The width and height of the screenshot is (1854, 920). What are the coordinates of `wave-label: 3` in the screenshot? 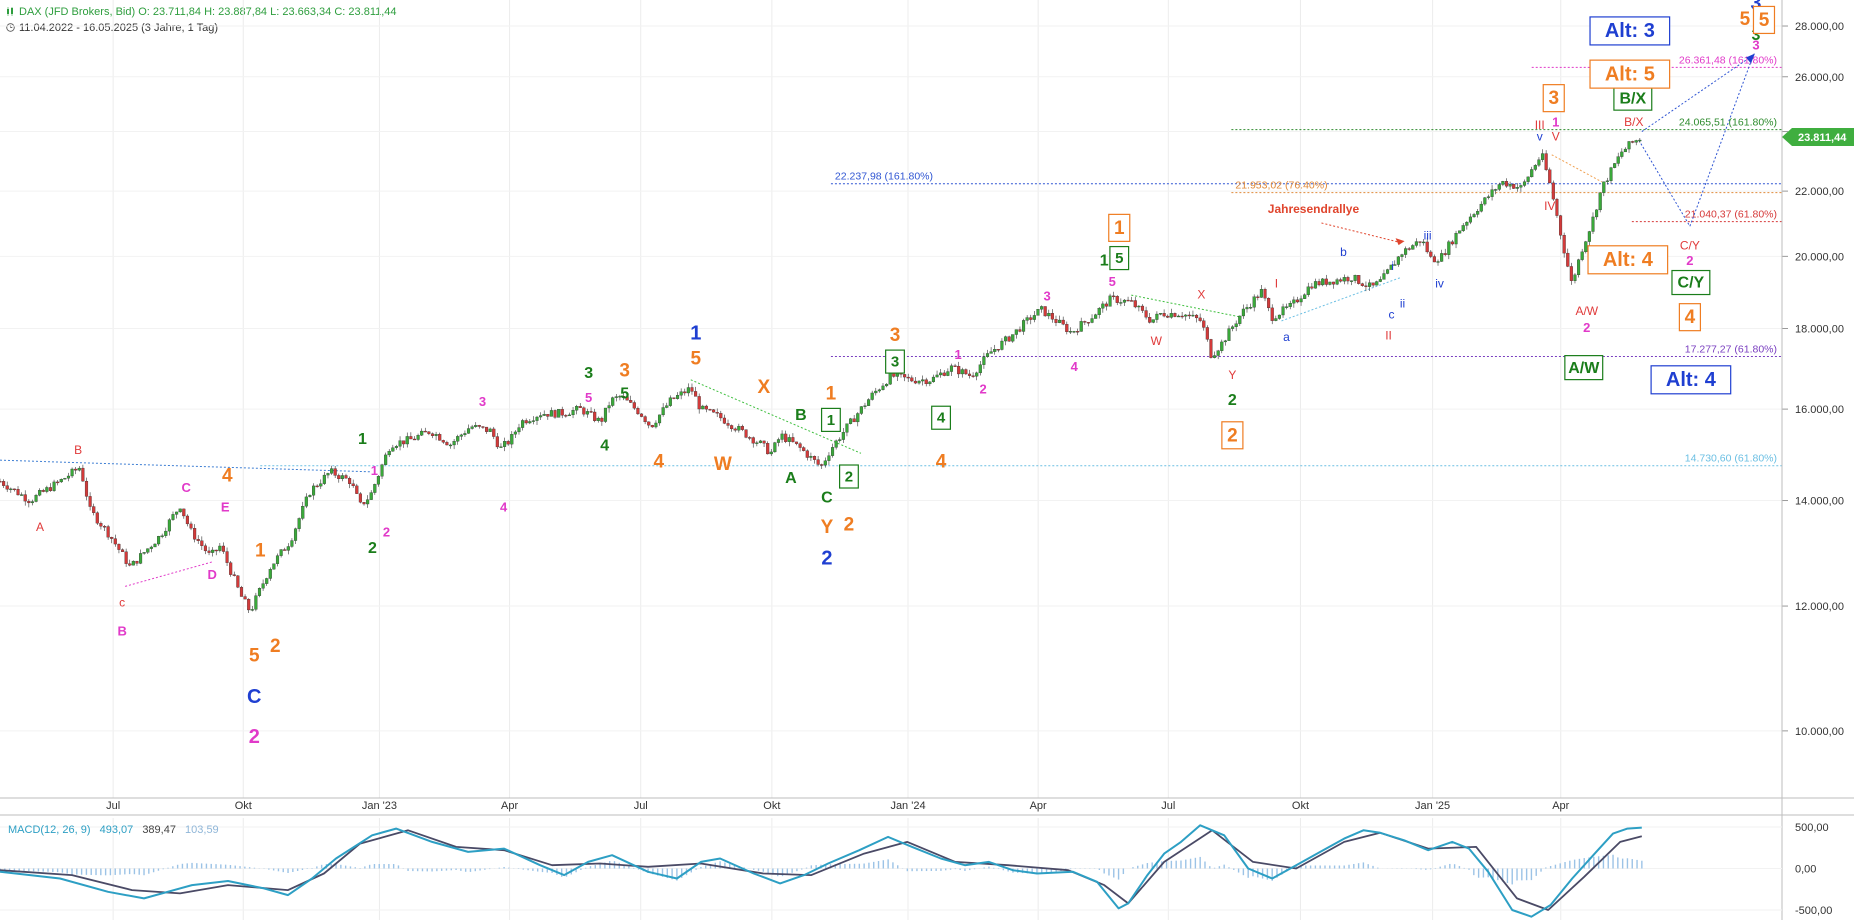 It's located at (1755, 44).